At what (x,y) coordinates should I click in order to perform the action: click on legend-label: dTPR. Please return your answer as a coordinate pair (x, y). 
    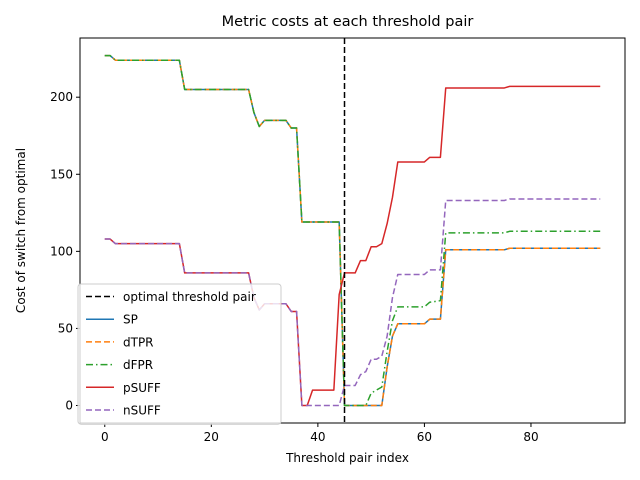
    Looking at the image, I should click on (138, 342).